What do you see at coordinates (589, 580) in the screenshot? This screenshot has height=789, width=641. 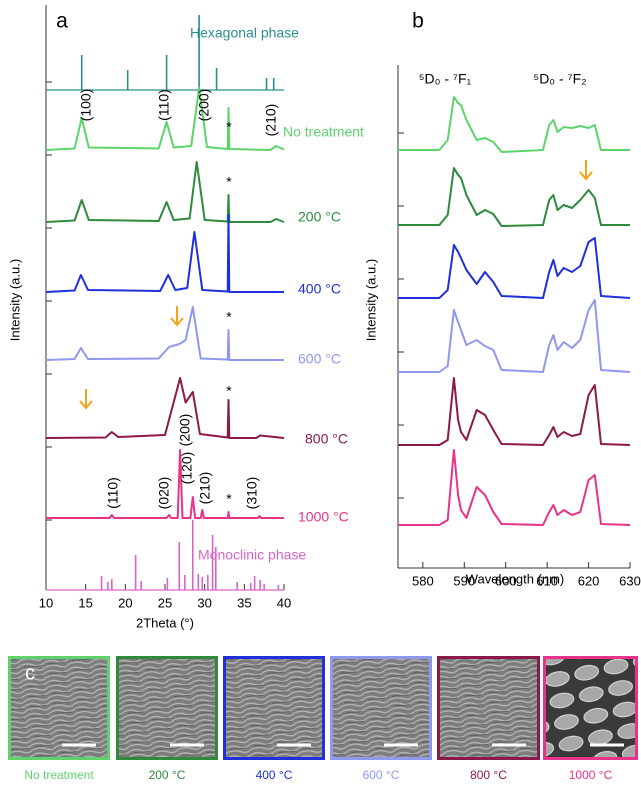 I see `x-tick-label: 620` at bounding box center [589, 580].